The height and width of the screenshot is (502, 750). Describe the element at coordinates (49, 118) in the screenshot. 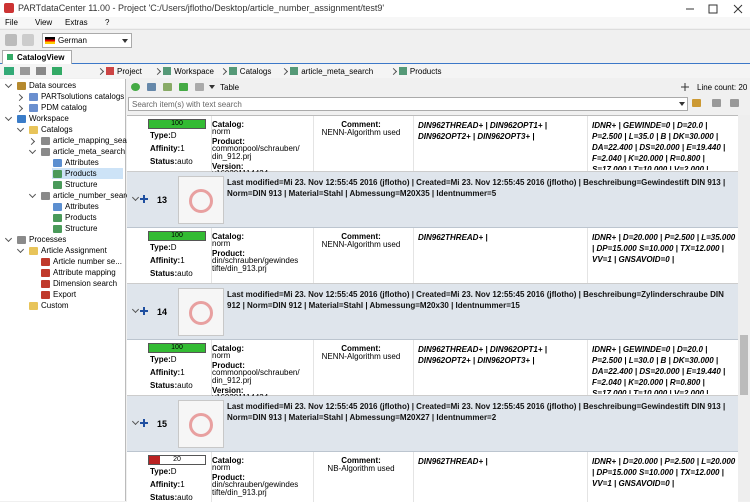

I see `tree-label: Workspace` at that location.